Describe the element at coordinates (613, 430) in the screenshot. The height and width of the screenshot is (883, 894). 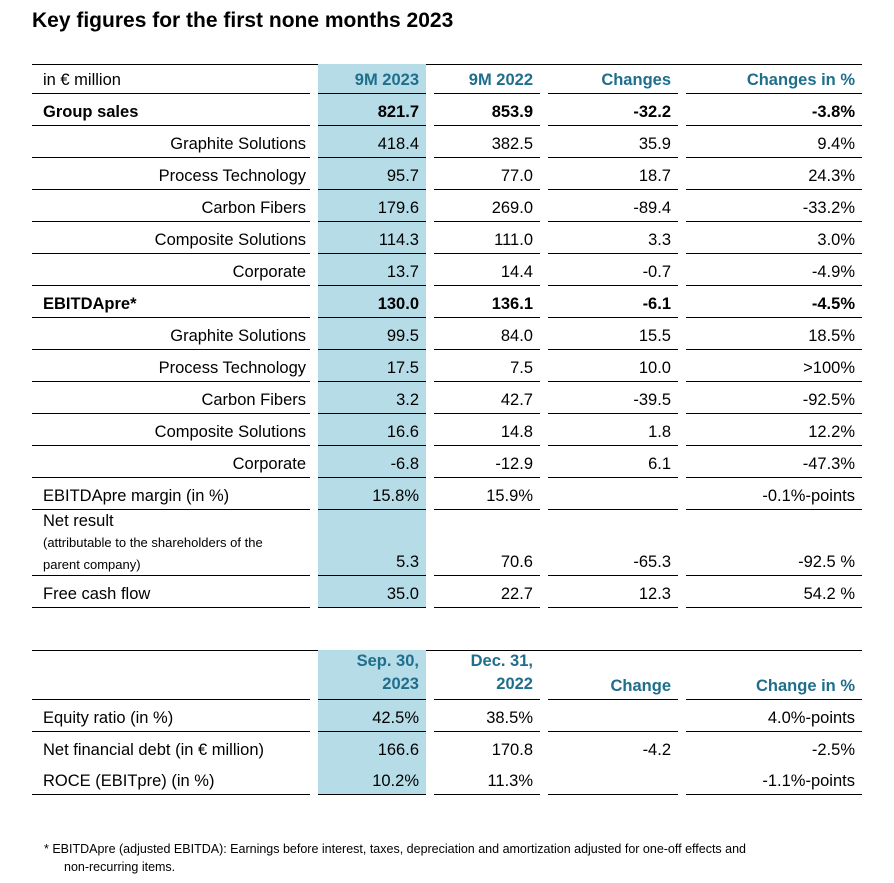
I see `value-change: 1.8` at that location.